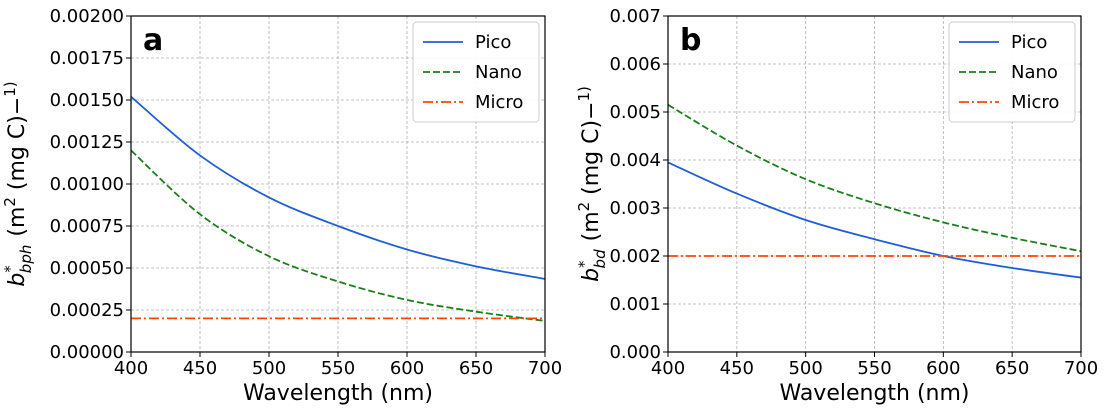 The height and width of the screenshot is (410, 1104). What do you see at coordinates (592, 184) in the screenshot?
I see `y-axis-label: b*bd(m2 (mg C)−1)` at bounding box center [592, 184].